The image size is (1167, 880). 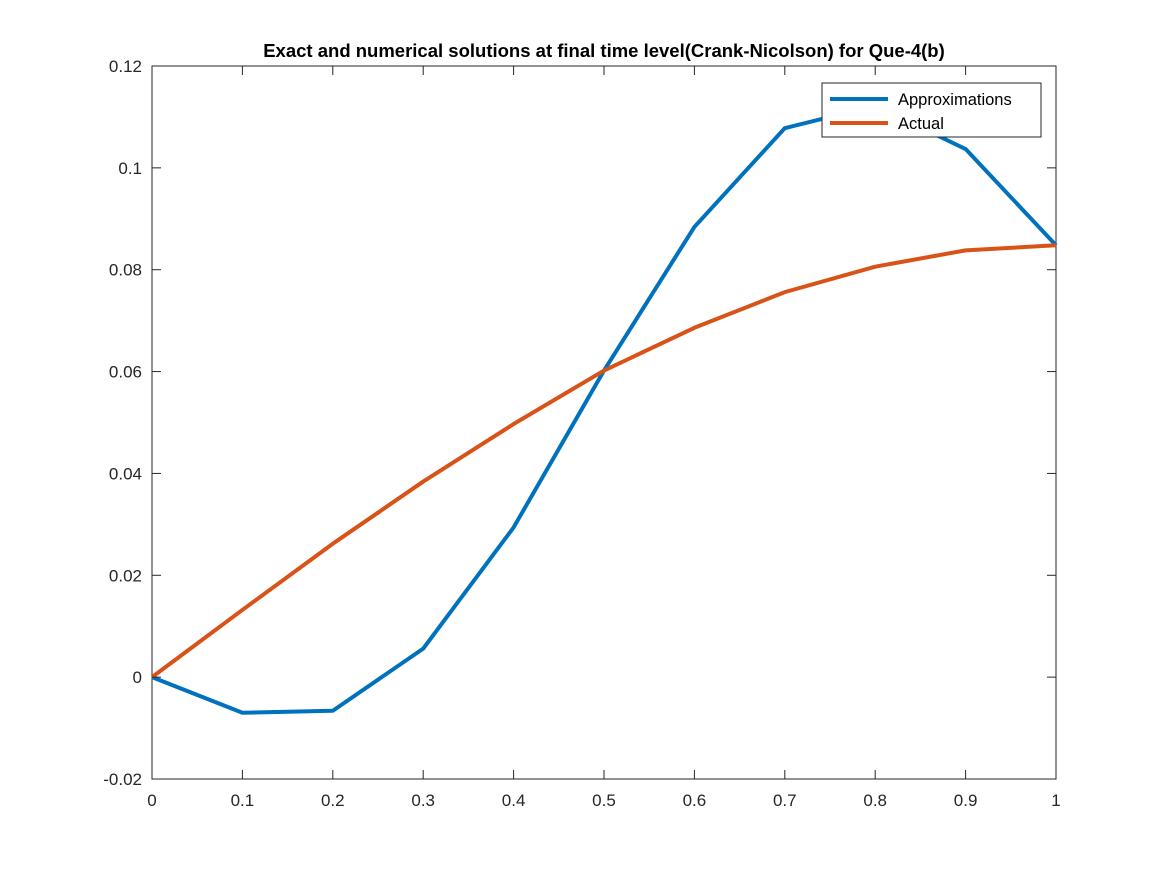 I want to click on x-tick-label: 0.7, so click(x=785, y=800).